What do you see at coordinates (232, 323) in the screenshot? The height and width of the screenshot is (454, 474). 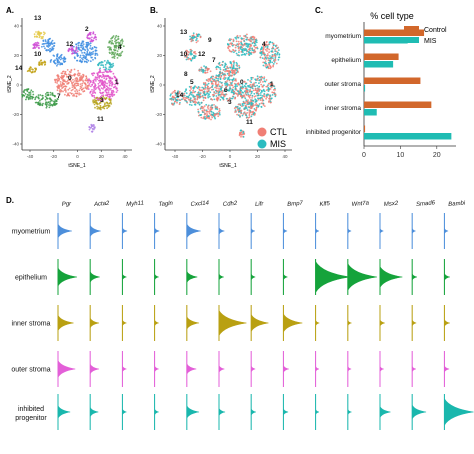 I see `violin-inner-stroma-cdh2` at bounding box center [232, 323].